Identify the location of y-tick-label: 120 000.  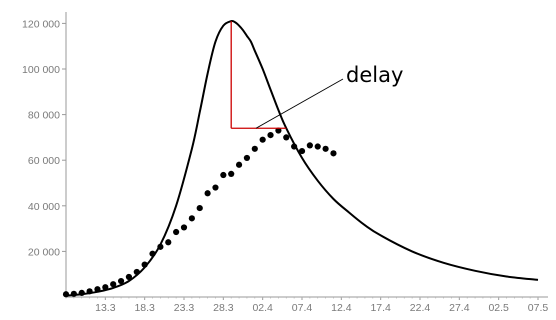
(41, 24).